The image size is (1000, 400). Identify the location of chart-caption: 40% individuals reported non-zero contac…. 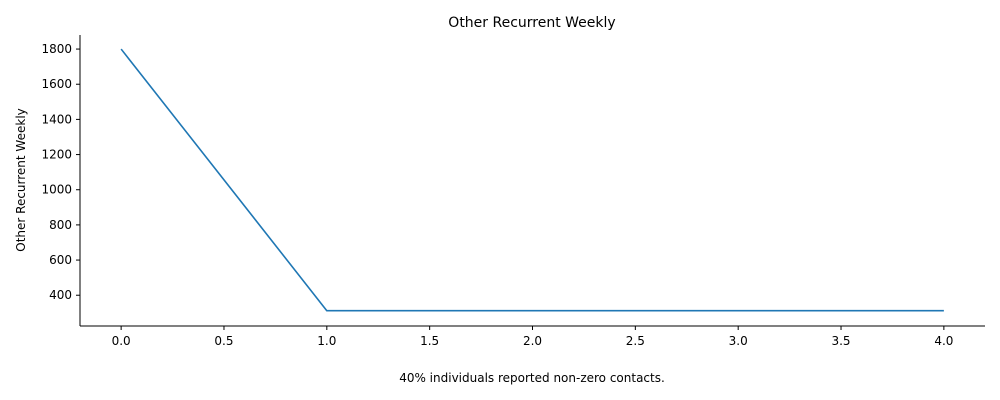
(532, 378).